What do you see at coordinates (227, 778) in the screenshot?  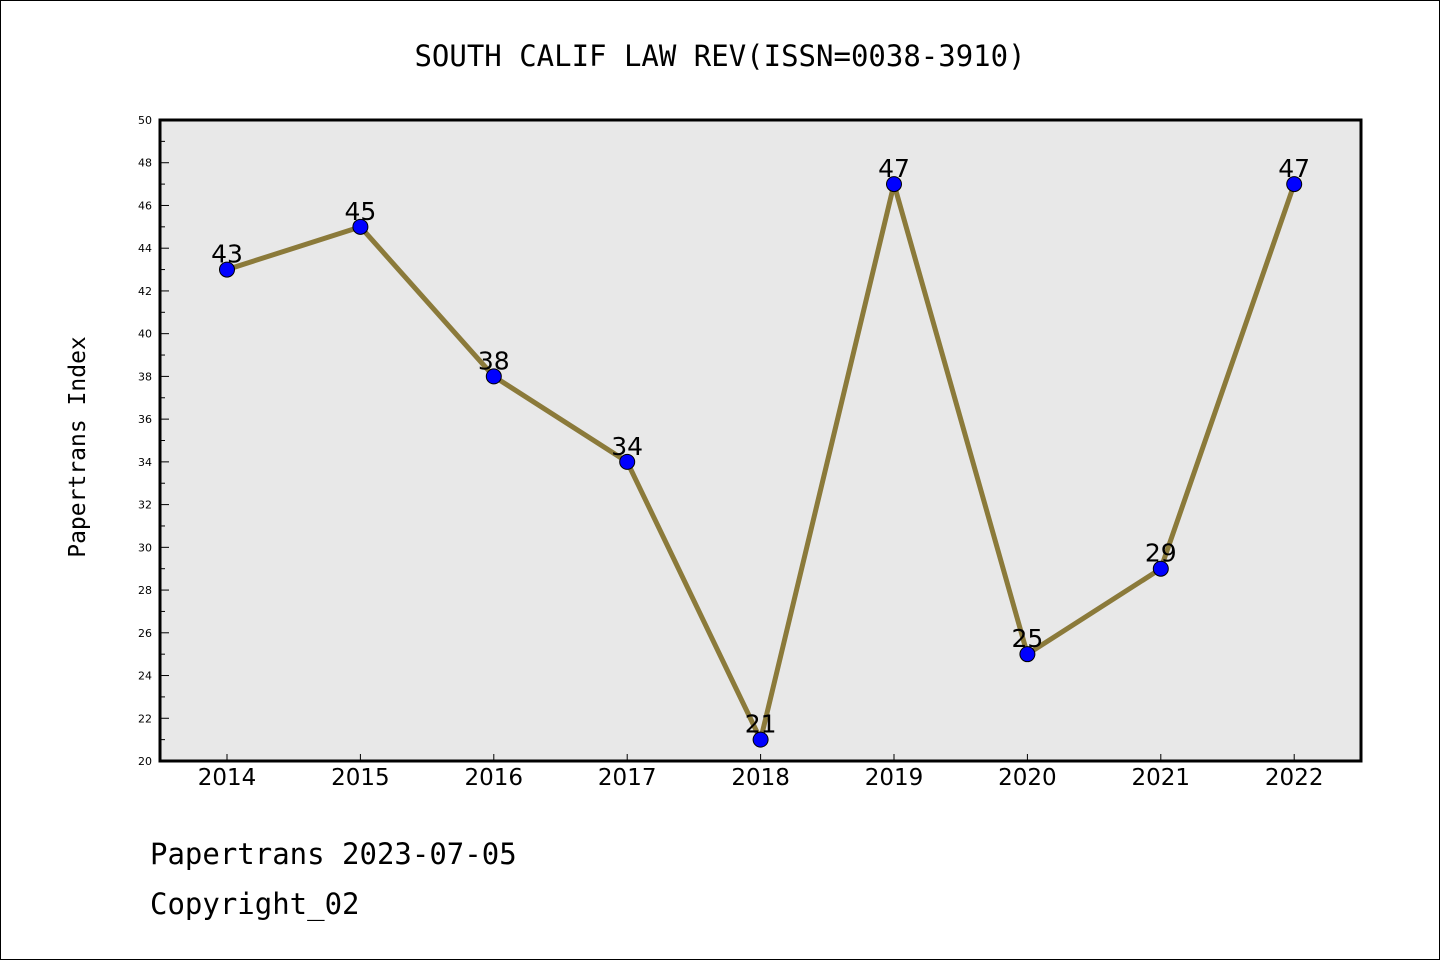 I see `x-tick-label: 2014` at bounding box center [227, 778].